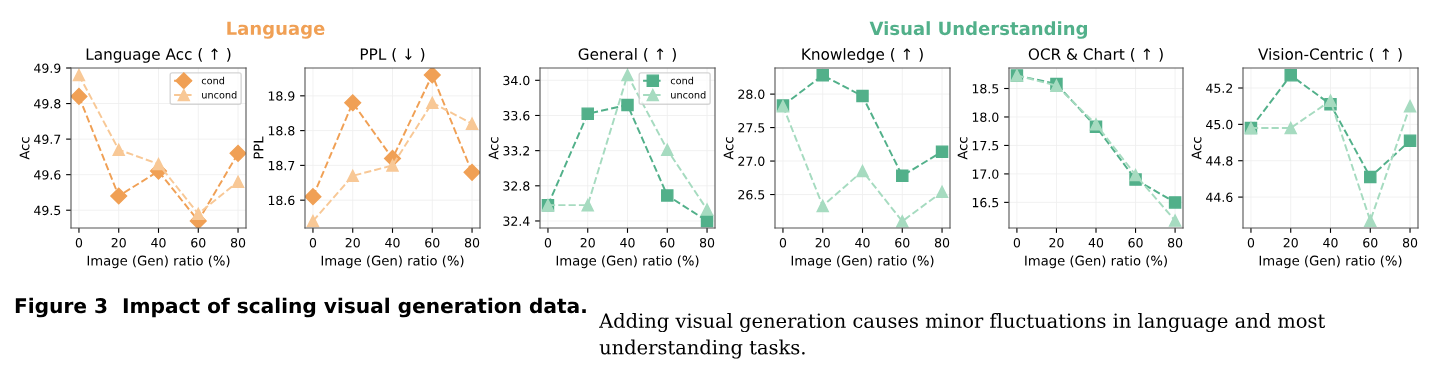 This screenshot has height=377, width=1444. I want to click on y-tick-label: 32.4, so click(516, 221).